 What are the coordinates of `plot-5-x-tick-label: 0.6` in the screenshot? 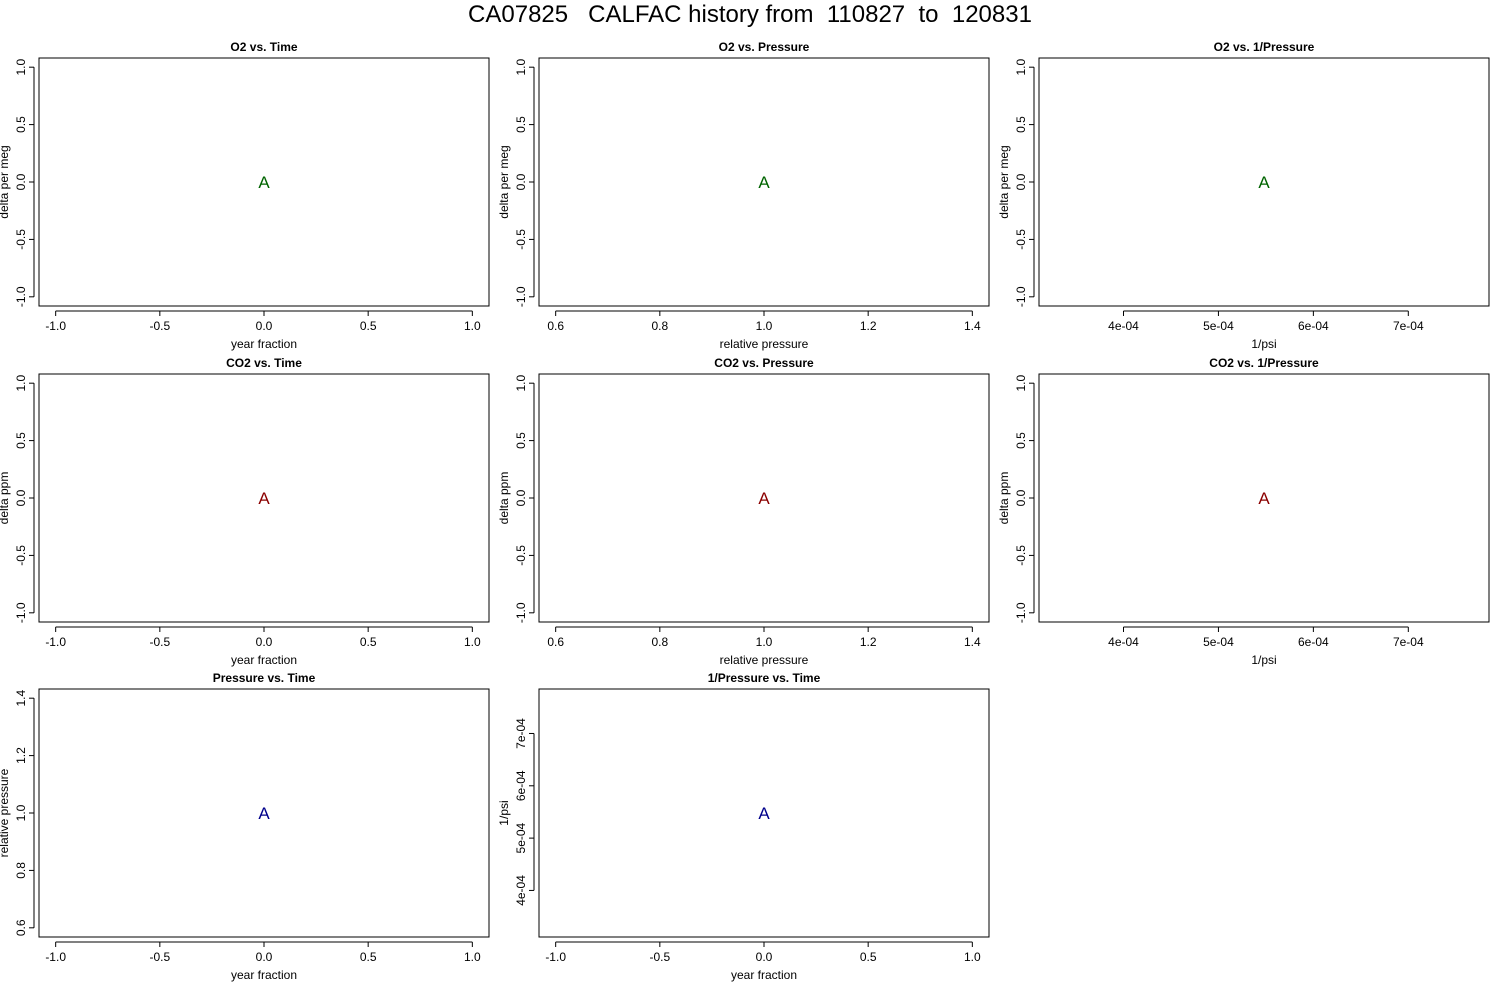 It's located at (555, 642).